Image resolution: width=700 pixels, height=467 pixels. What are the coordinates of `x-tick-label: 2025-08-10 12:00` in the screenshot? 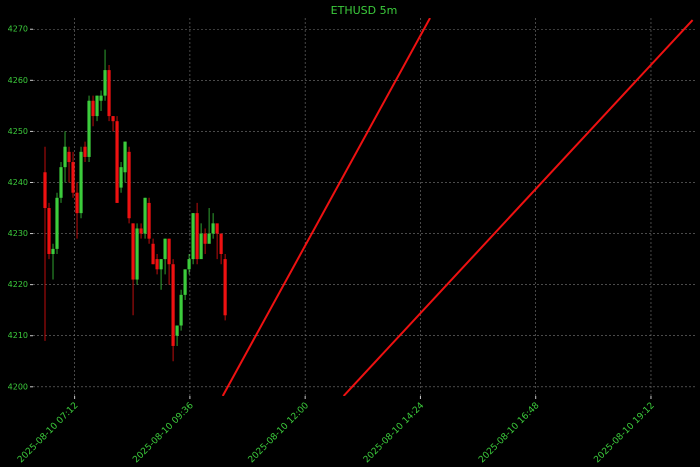 It's located at (279, 433).